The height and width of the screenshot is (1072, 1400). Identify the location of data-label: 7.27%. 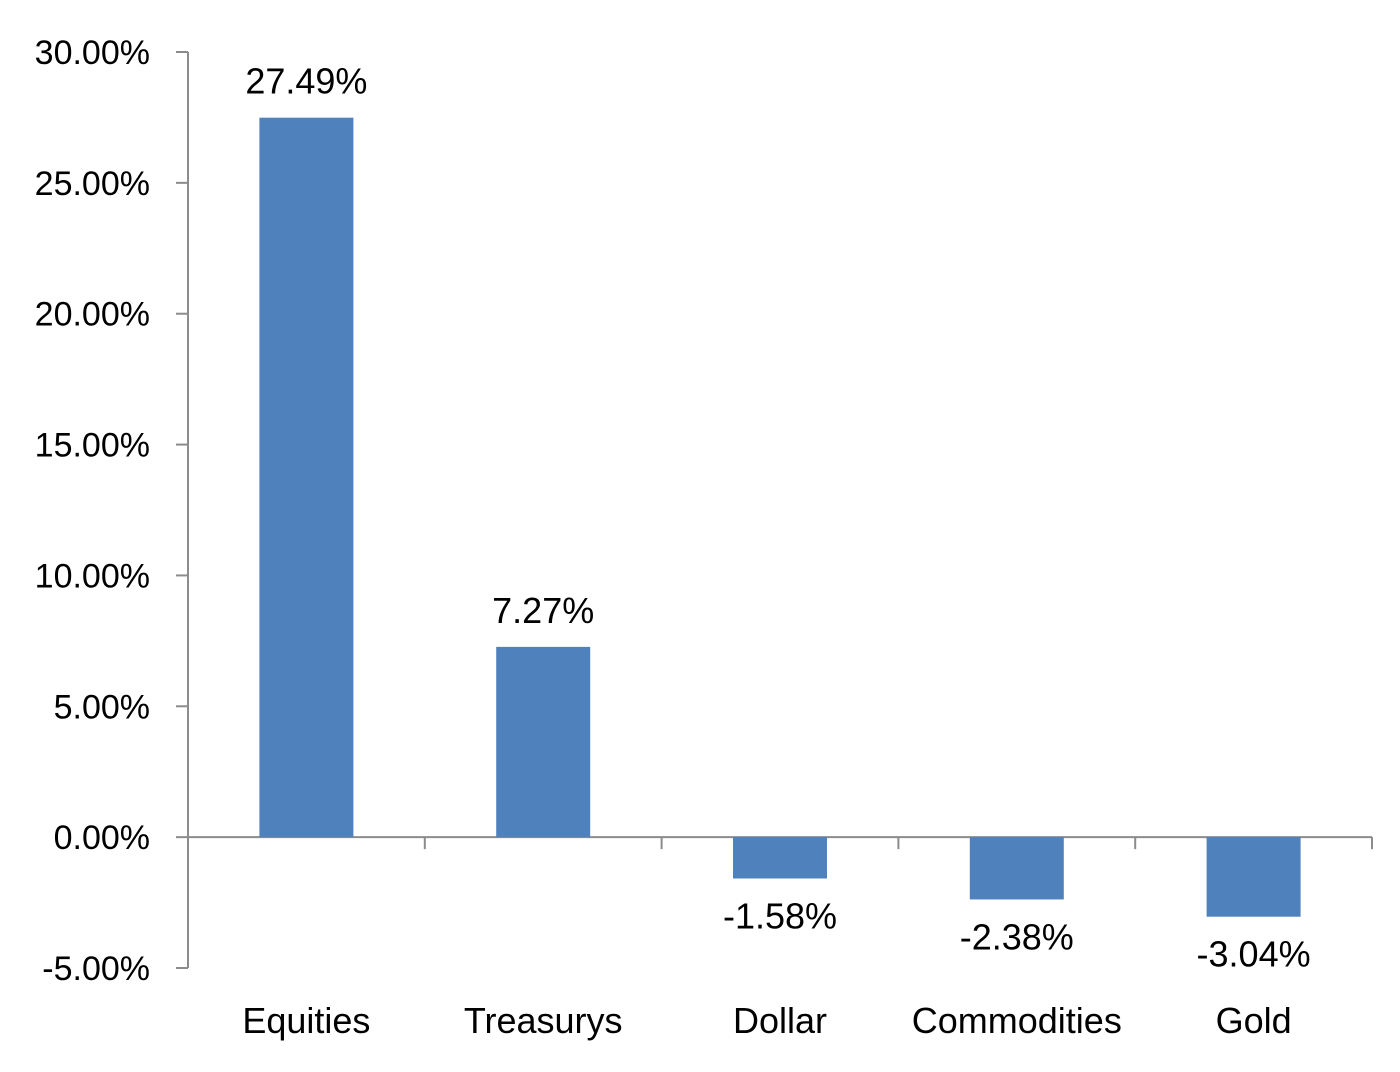
(543, 610).